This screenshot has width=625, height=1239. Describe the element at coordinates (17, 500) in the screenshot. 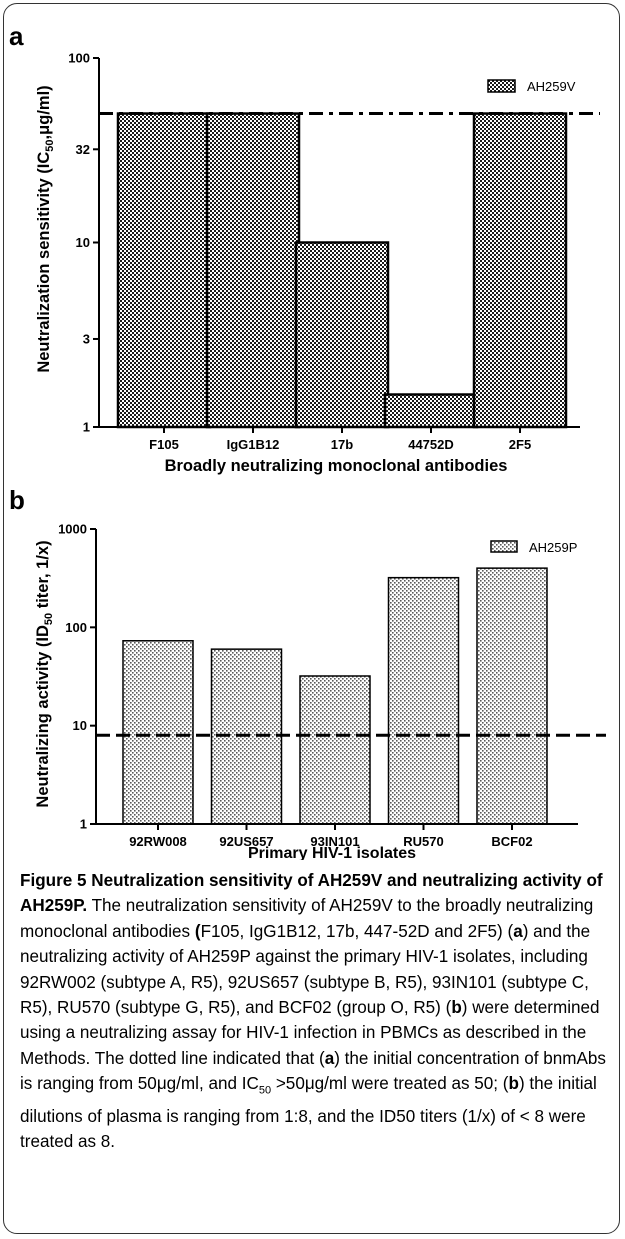

I see `panel-b-letter: b` at that location.